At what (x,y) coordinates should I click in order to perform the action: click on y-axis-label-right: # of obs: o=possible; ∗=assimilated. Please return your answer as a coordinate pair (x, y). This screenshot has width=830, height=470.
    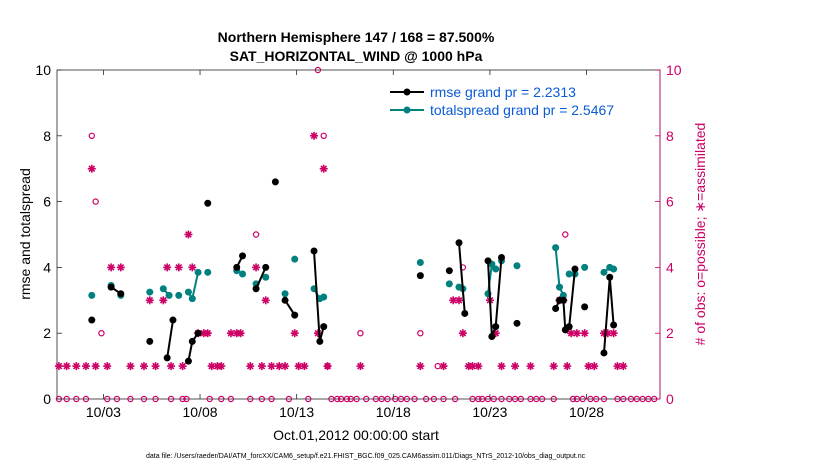
    Looking at the image, I should click on (700, 234).